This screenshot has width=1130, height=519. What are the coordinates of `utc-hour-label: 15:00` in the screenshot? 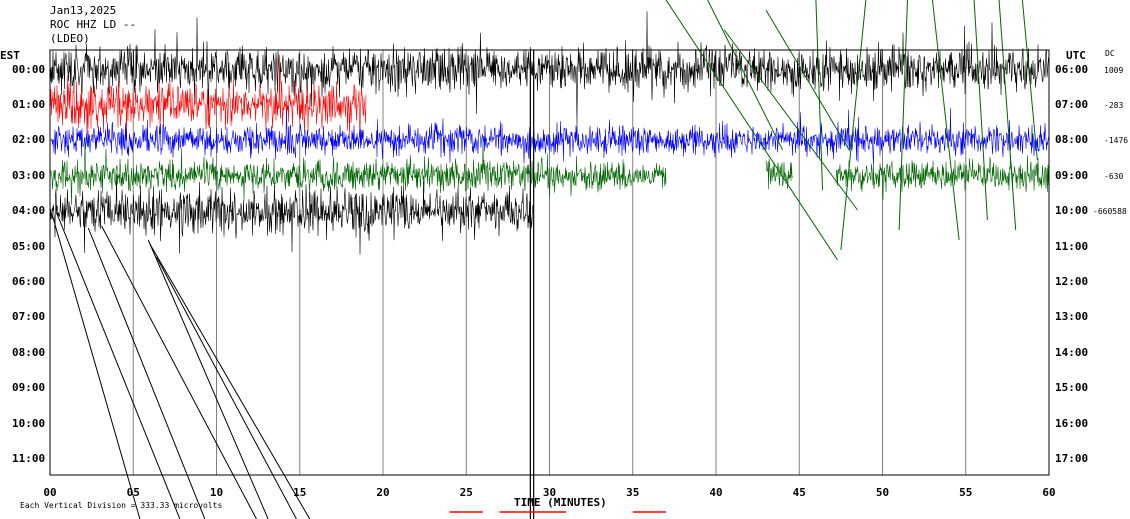 It's located at (1072, 388).